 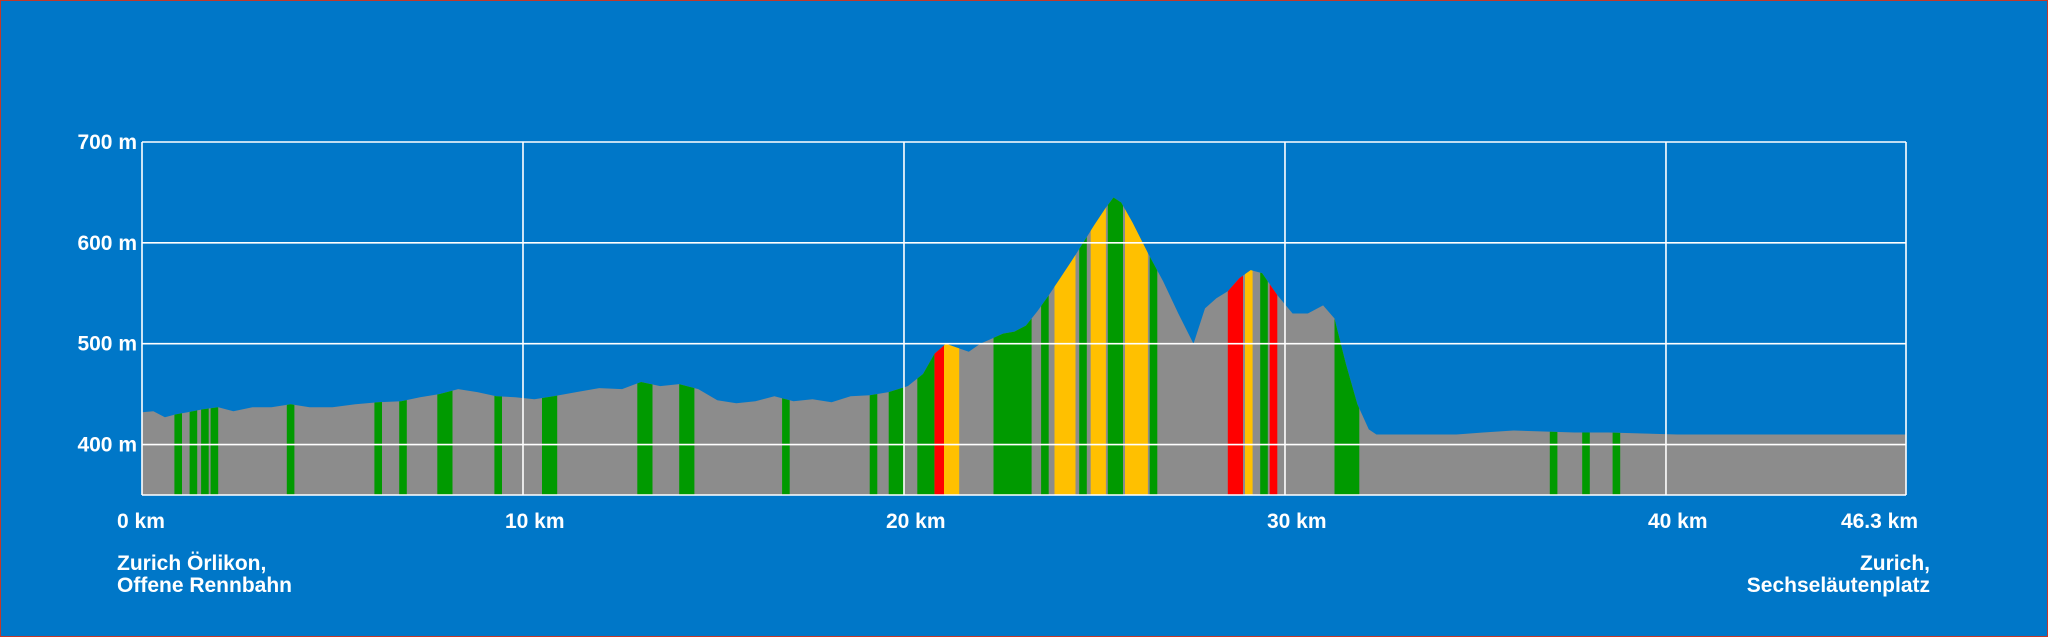 I want to click on x-tick-label: 46.3 km, so click(x=1879, y=521).